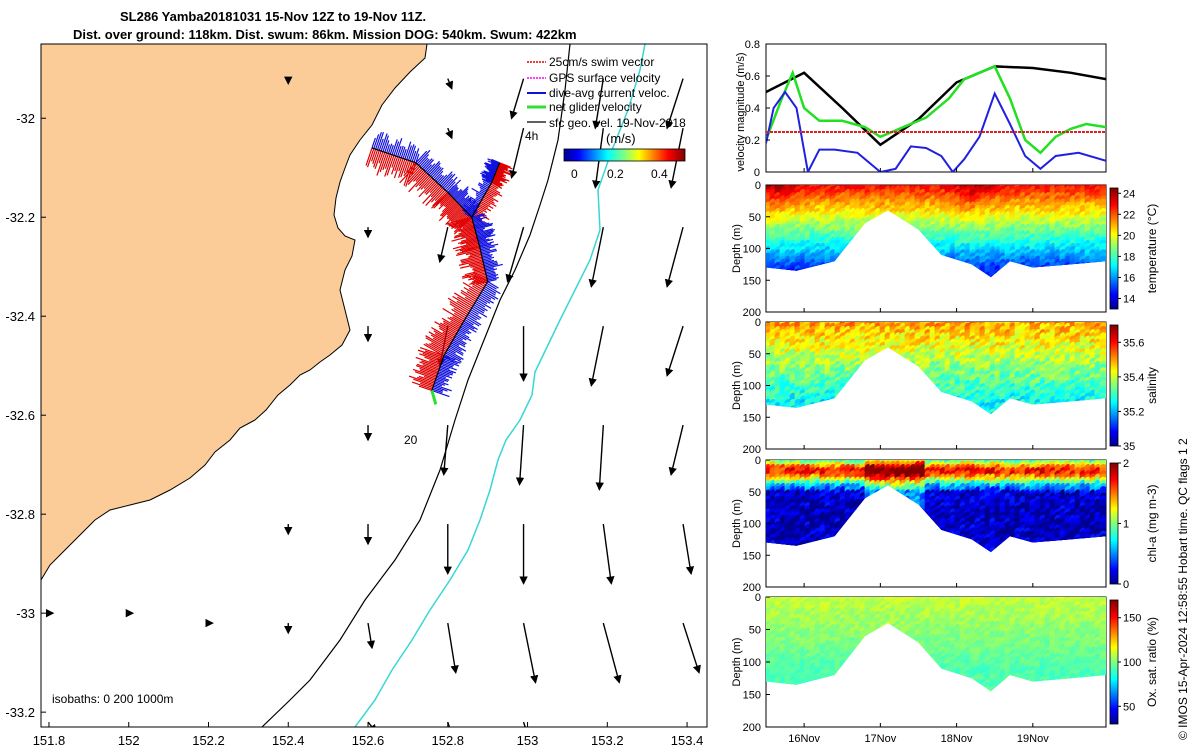 This screenshot has width=1200, height=750. I want to click on legend-entry-net: net glider velocity, so click(595, 107).